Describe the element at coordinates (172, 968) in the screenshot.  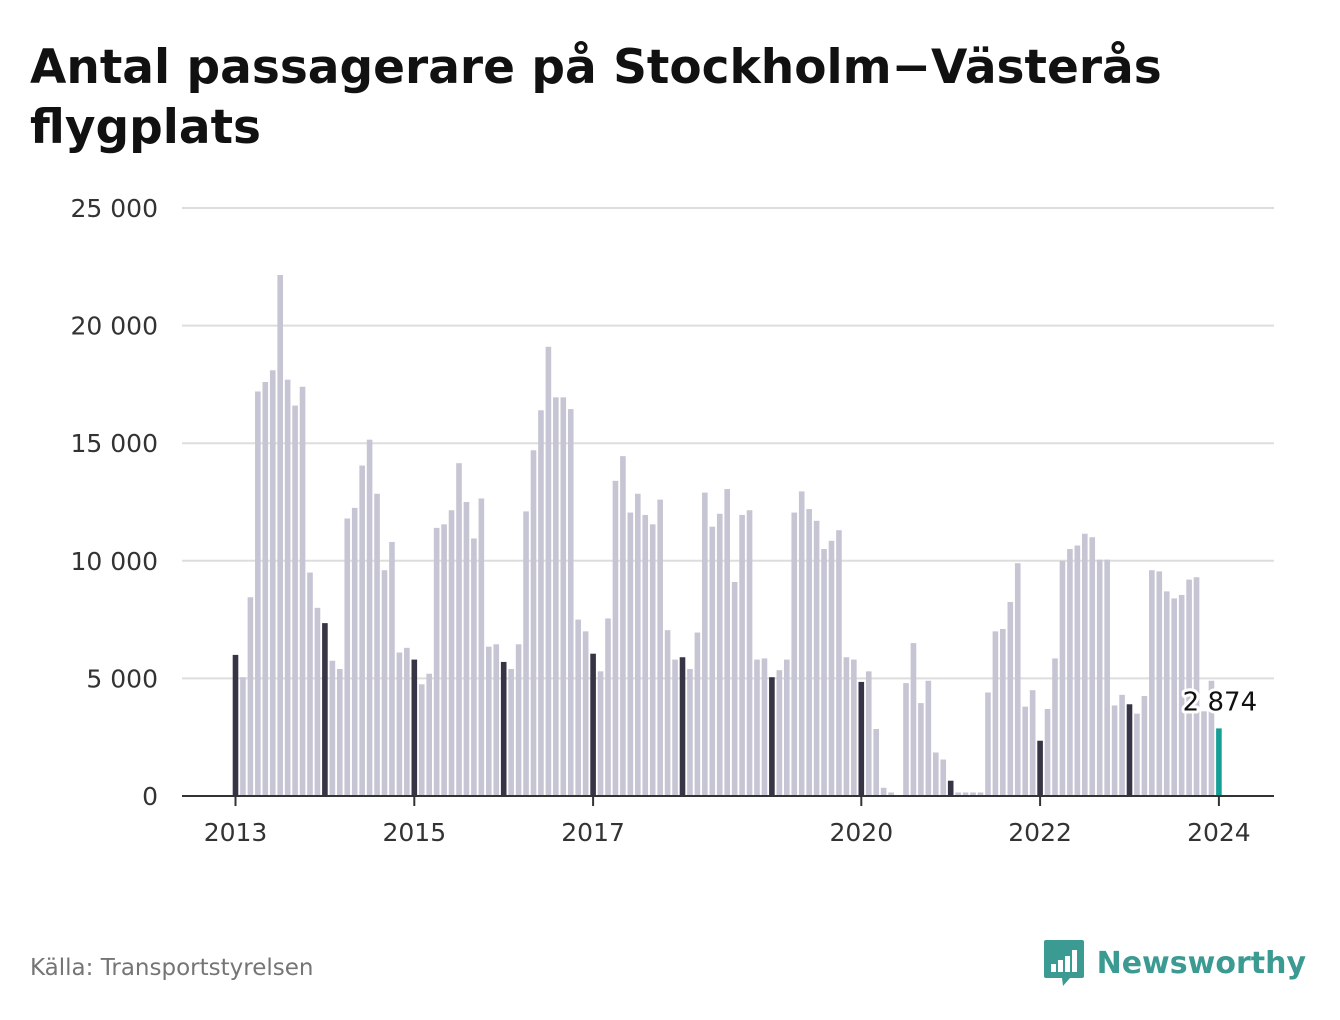
I see `source-note: Källa: Transportstyrelsen` at that location.